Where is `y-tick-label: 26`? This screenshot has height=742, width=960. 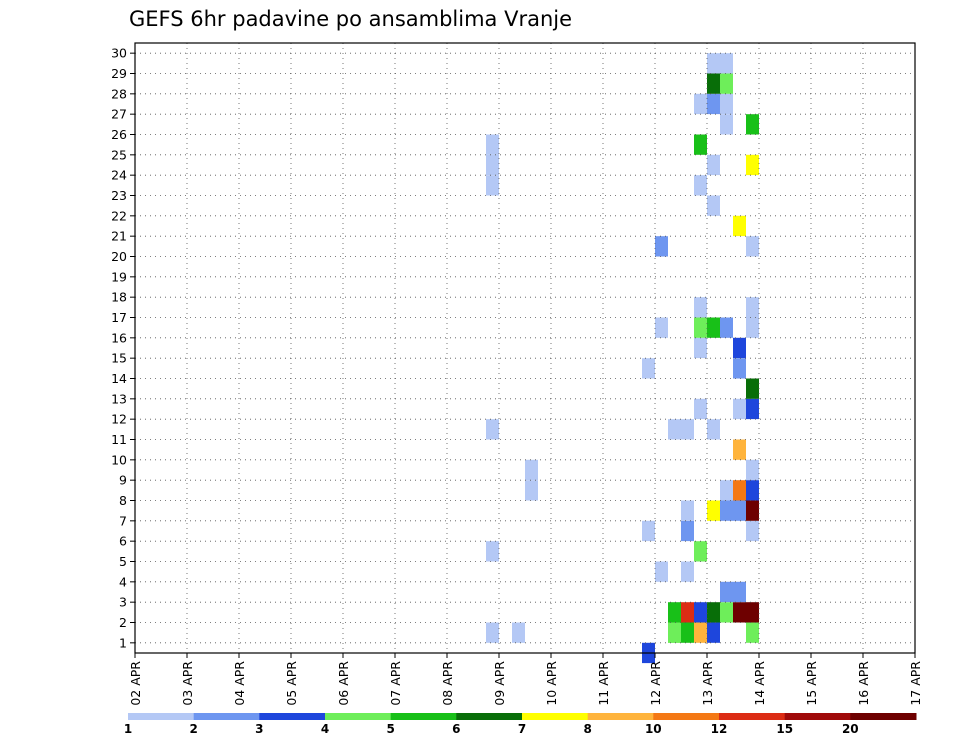 y-tick-label: 26 is located at coordinates (119, 134).